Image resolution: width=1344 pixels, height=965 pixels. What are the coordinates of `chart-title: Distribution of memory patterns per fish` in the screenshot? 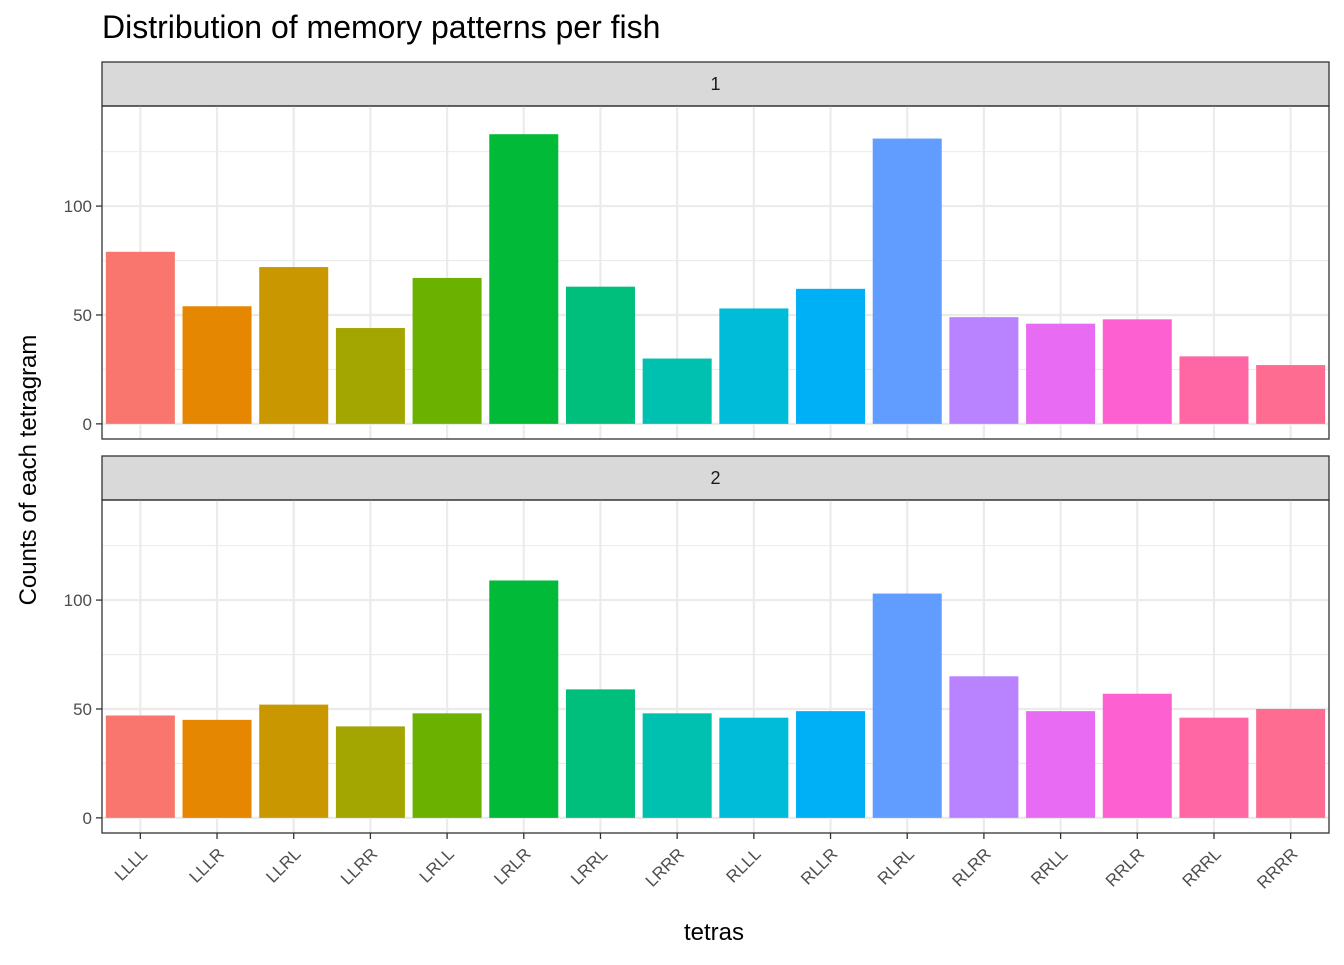 It's located at (381, 27).